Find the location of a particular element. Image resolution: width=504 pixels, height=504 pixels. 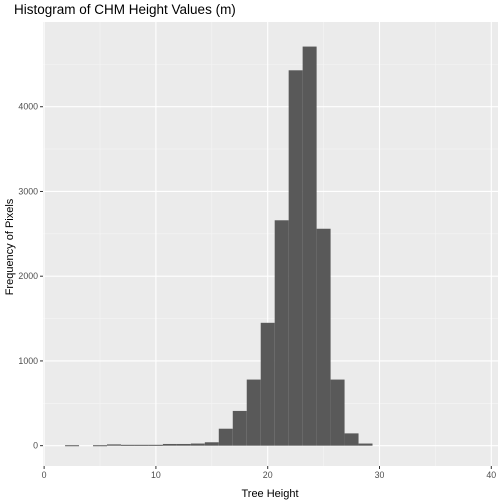

y-tick-label: 4000 is located at coordinates (28, 107).